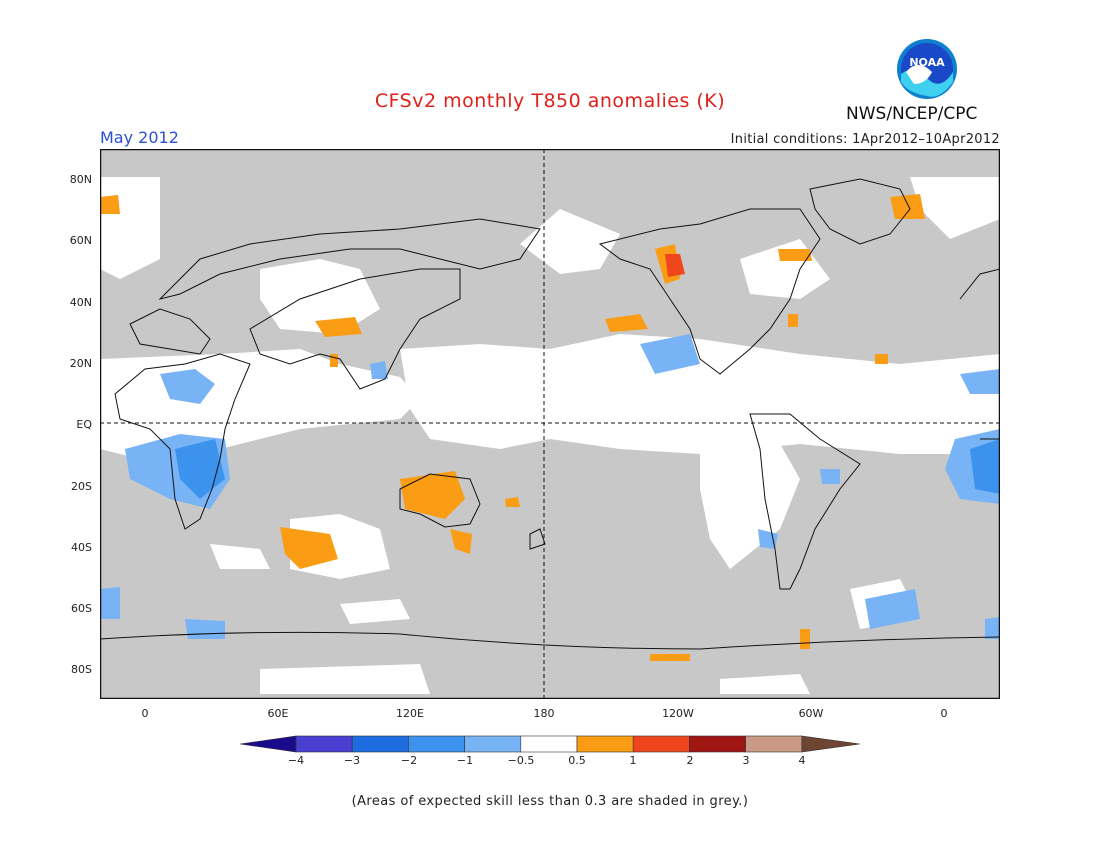 This screenshot has height=850, width=1100. I want to click on lon-label: 60W, so click(811, 713).